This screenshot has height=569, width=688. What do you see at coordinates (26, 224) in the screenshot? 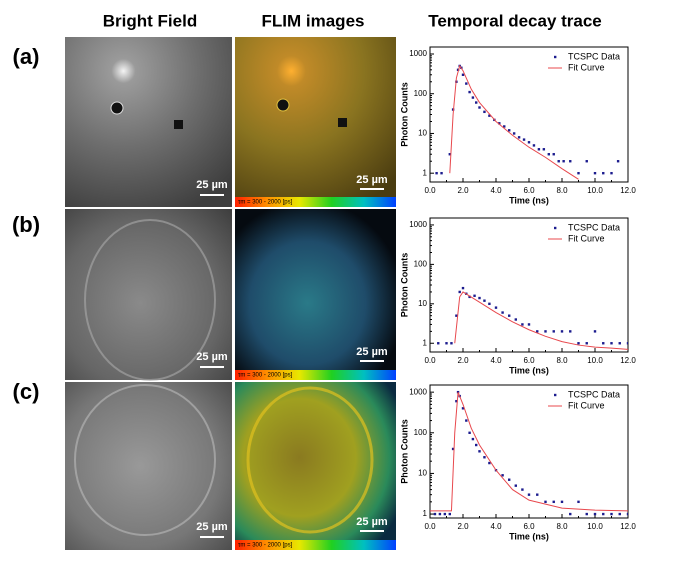
I see `panel-label: (b)` at bounding box center [26, 224].